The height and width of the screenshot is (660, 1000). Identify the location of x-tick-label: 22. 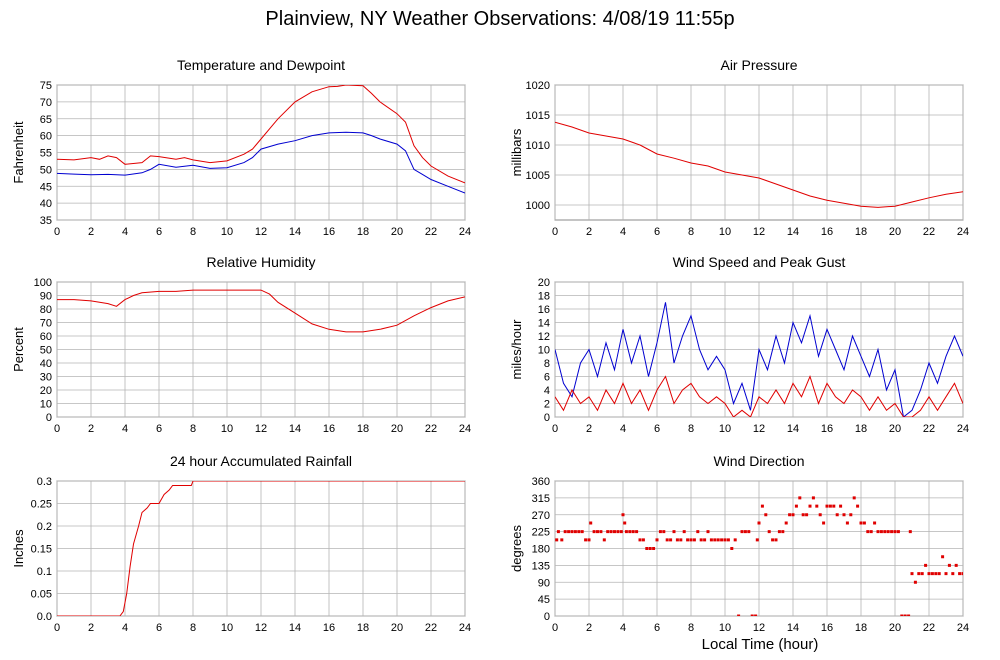
(929, 429).